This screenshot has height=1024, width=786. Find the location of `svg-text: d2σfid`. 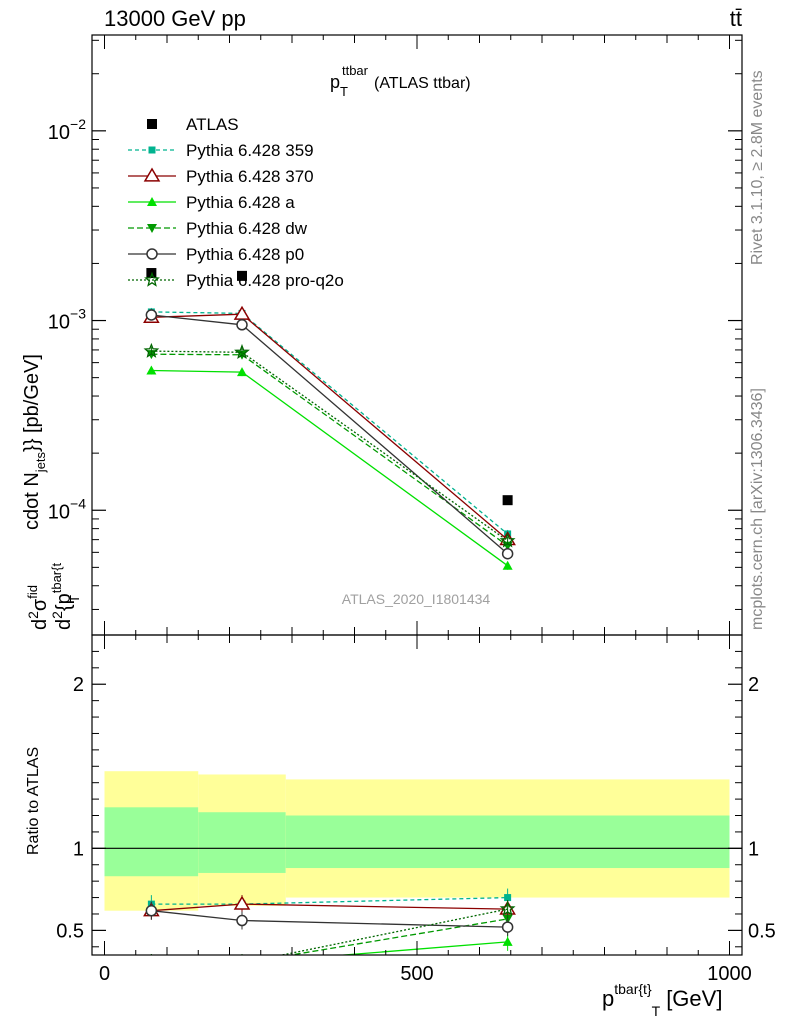

svg-text: d2σfid is located at coordinates (38, 607).